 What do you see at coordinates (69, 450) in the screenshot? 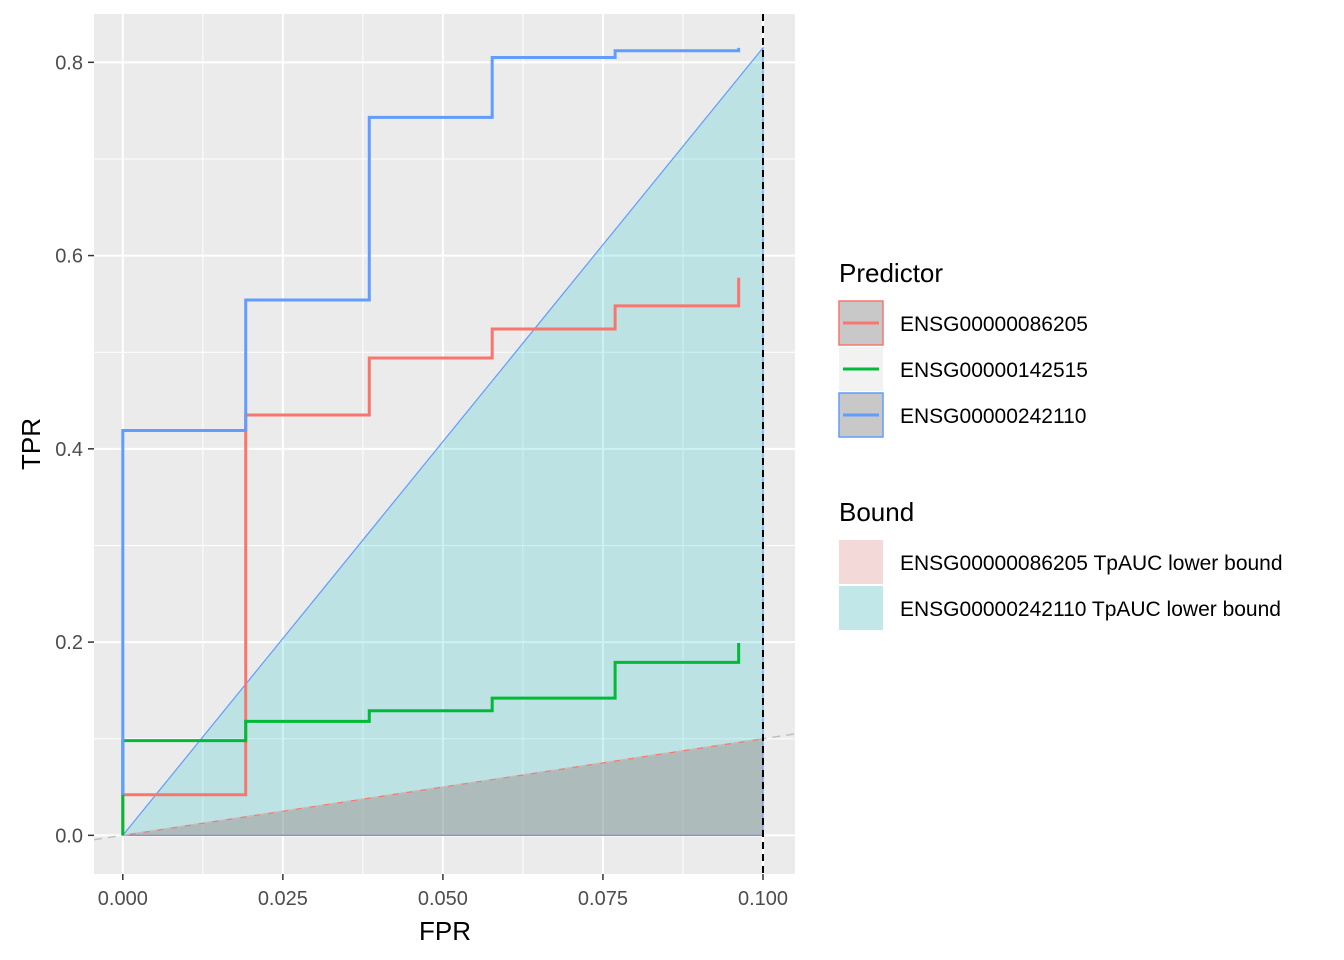
I see `y-tick-label: 0.4` at bounding box center [69, 450].